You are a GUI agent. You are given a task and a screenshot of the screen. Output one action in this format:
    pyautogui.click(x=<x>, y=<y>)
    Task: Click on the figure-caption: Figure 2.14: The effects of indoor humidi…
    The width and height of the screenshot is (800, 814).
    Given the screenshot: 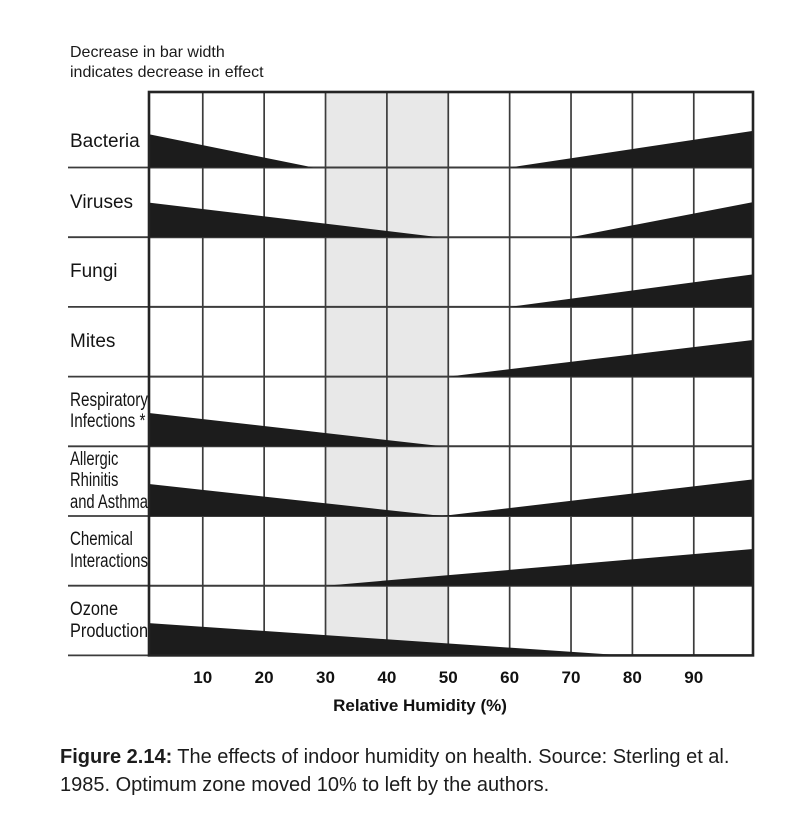 What is the action you would take?
    pyautogui.click(x=410, y=771)
    